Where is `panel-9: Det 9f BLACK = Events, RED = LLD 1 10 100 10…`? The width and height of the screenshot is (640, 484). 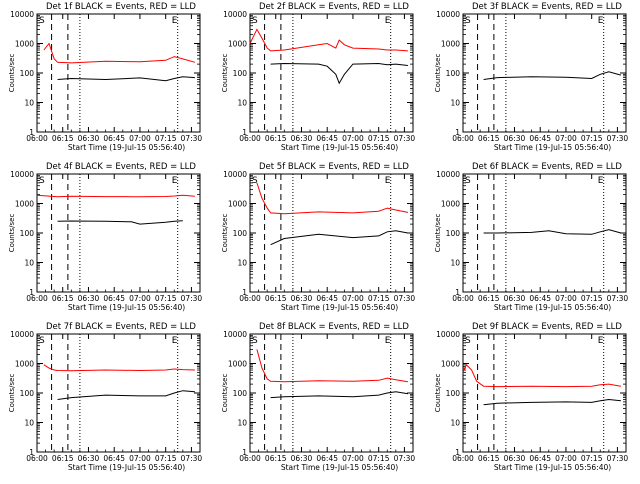
panel-9: Det 9f BLACK = Events, RED = LLD 1 10 100 10… is located at coordinates (531, 397).